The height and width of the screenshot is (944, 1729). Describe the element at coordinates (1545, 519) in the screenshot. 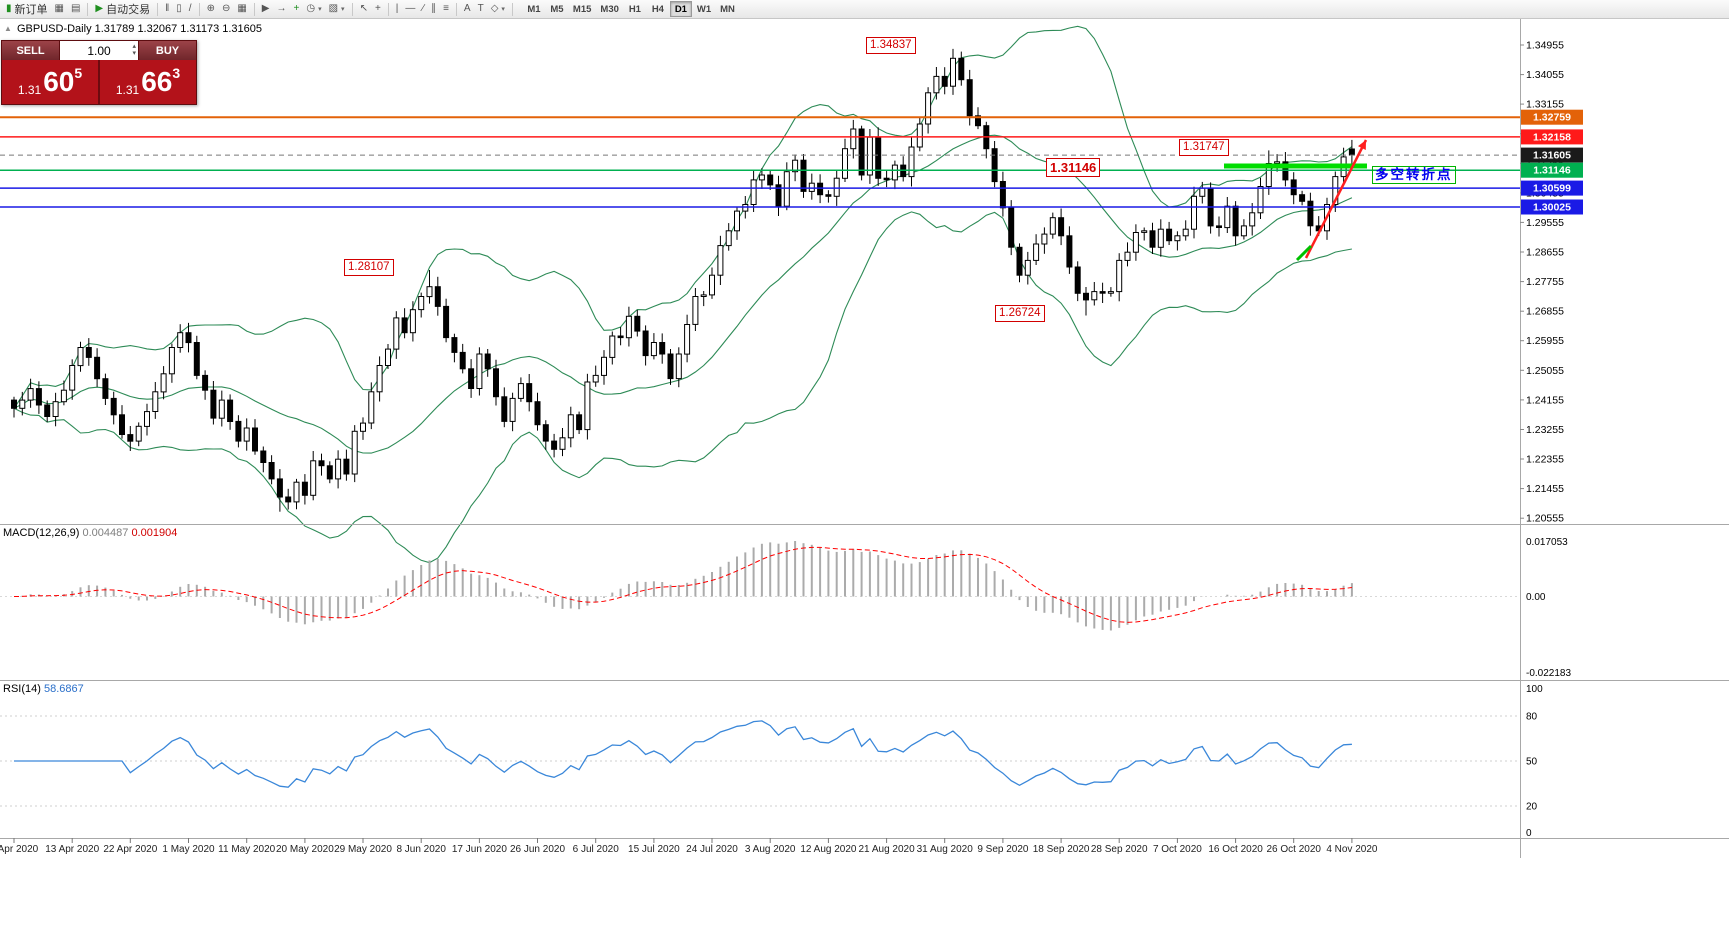

I see `svg-text: 1.20555` at that location.